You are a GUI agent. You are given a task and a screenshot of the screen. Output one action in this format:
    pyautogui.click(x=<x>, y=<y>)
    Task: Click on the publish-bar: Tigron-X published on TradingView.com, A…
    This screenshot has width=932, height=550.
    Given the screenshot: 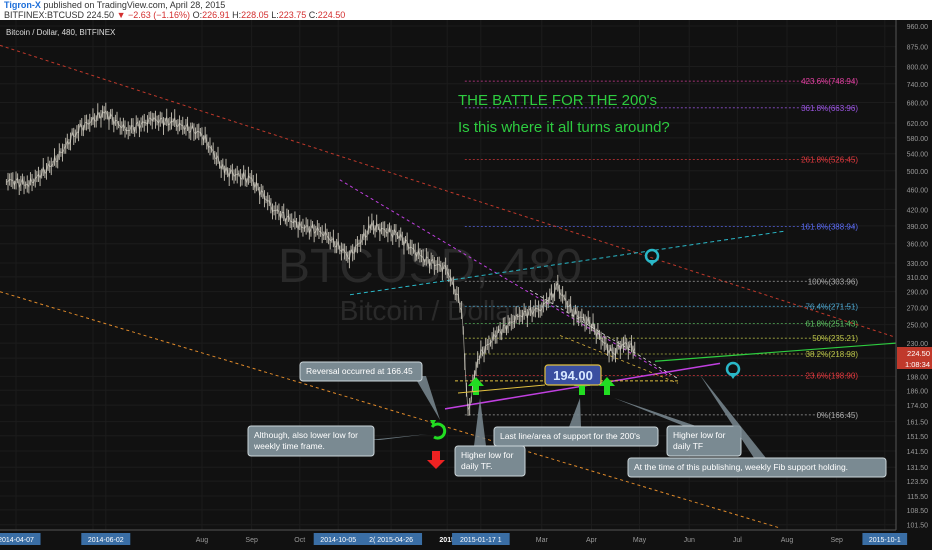 What is the action you would take?
    pyautogui.click(x=466, y=10)
    